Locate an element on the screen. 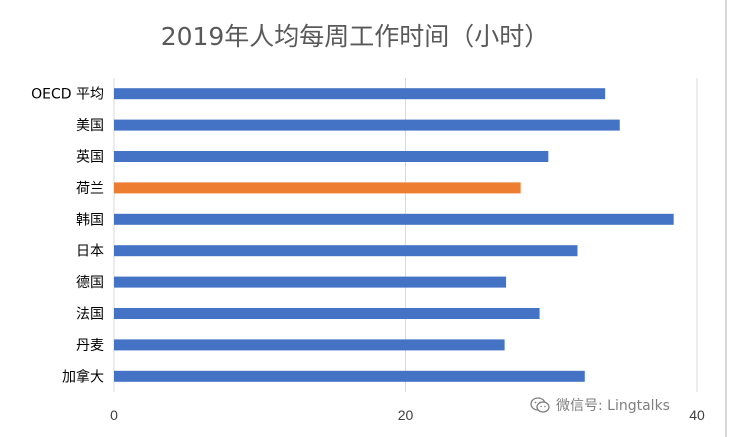 The height and width of the screenshot is (437, 730). x-tick-labels: 0 20 40 is located at coordinates (407, 415).